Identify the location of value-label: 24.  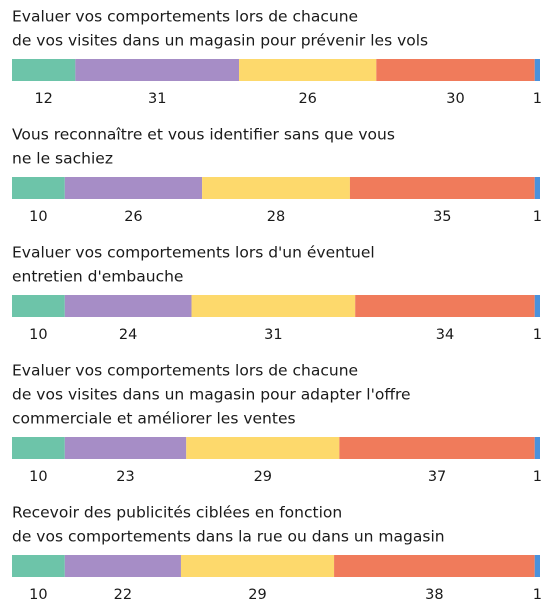
(128, 335).